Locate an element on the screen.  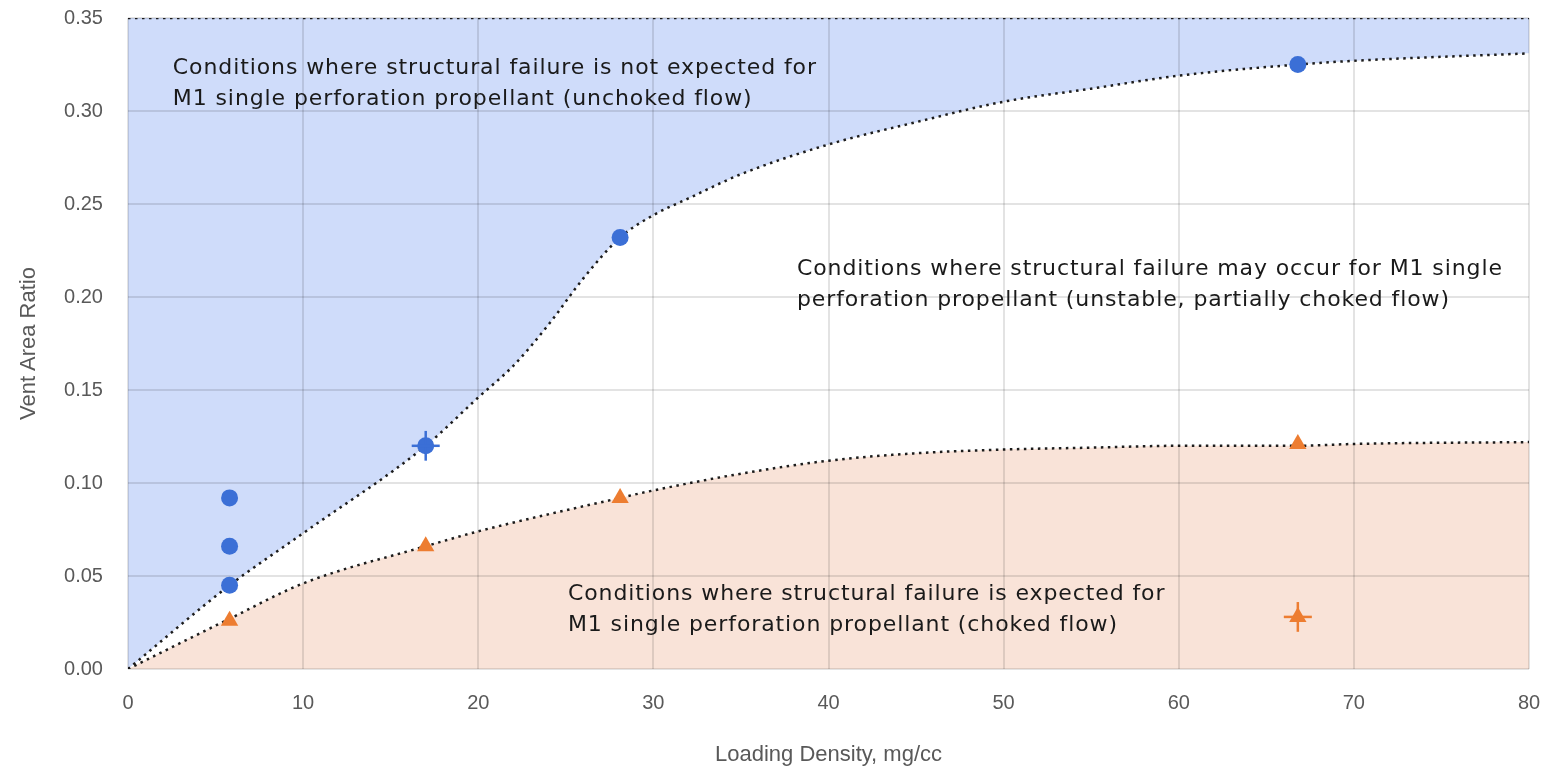
x-tick-label: 20 is located at coordinates (478, 701).